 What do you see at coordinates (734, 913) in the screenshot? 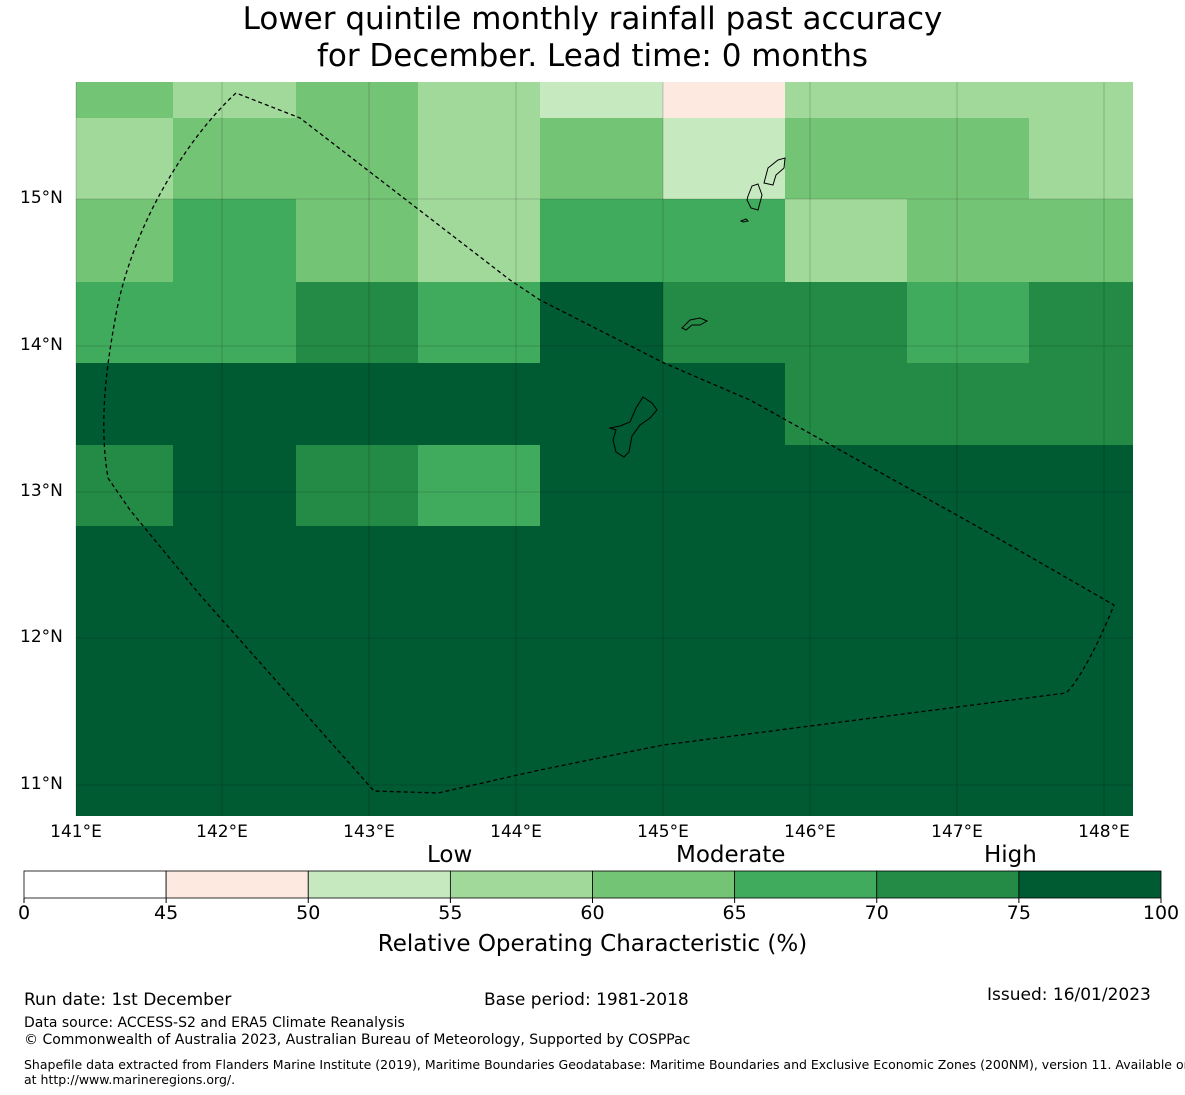
I see `colorbar-tick-label: 65` at bounding box center [734, 913].